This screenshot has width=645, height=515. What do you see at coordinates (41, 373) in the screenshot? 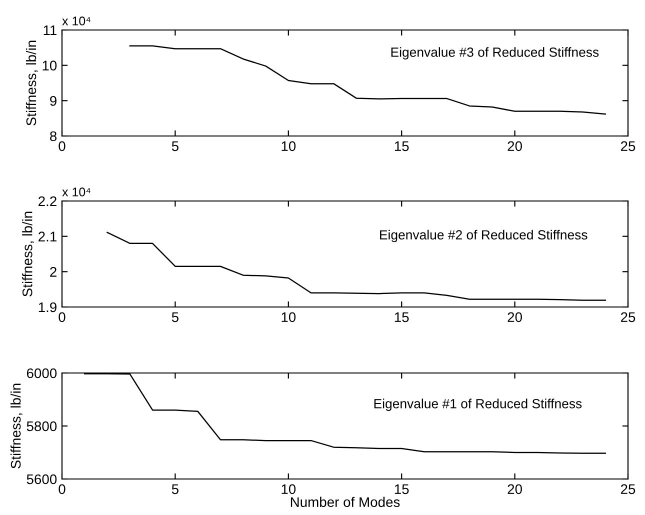
I see `y-tick-label: 6000` at bounding box center [41, 373].